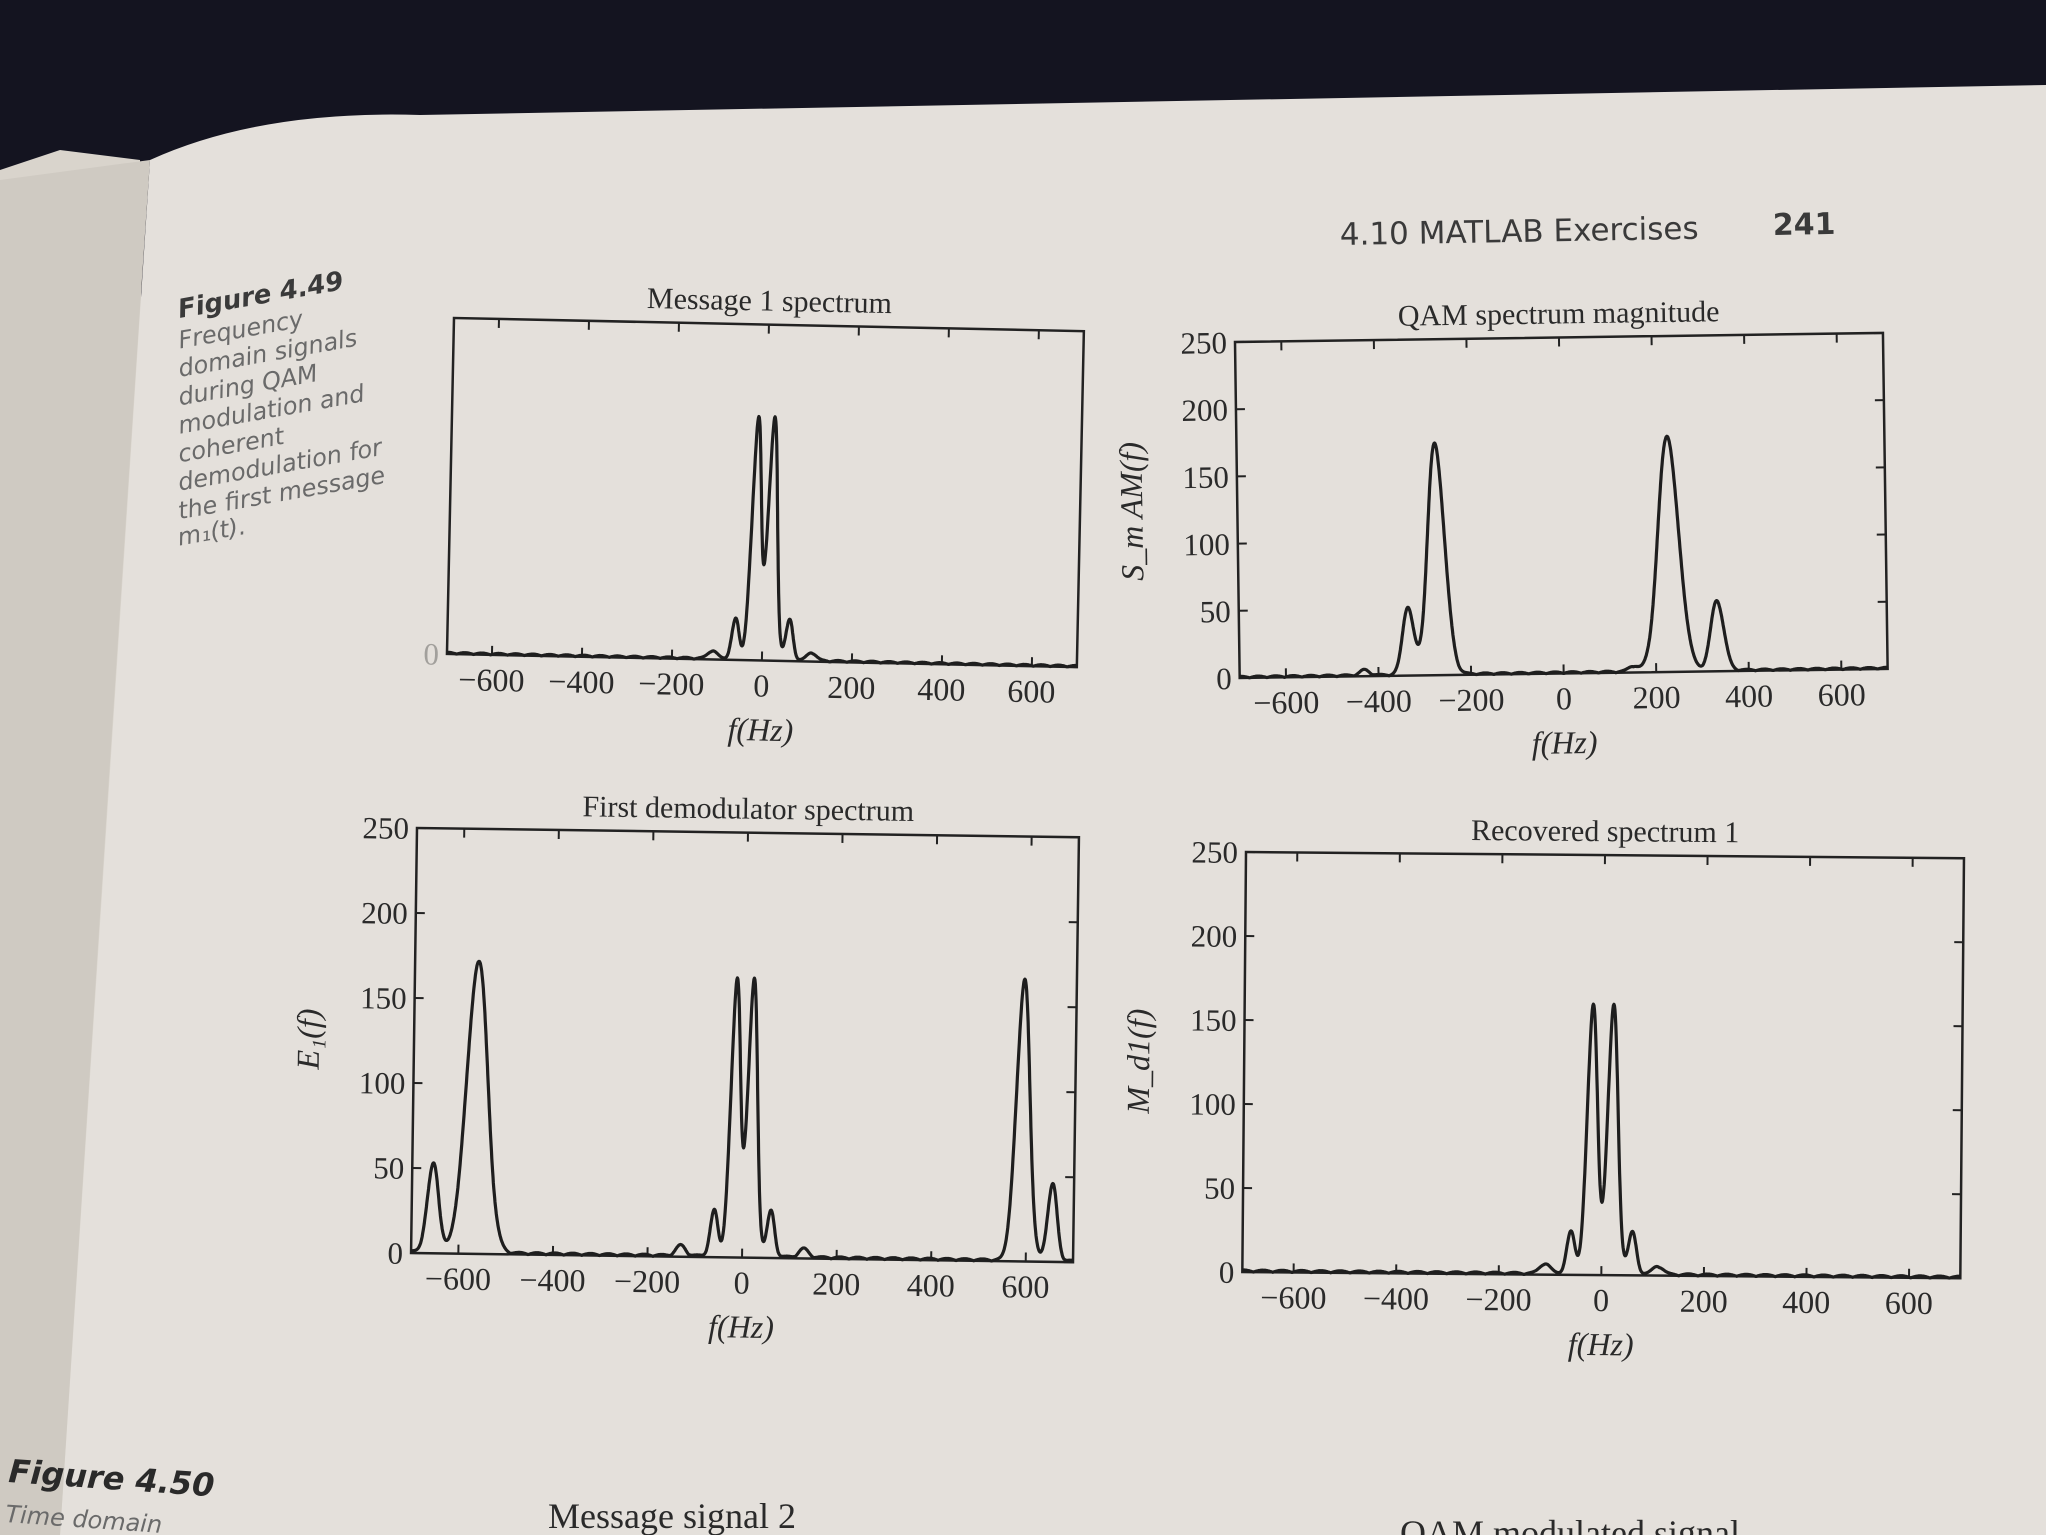  What do you see at coordinates (1559, 313) in the screenshot?
I see `chart-title: QAM spectrum magnitude` at bounding box center [1559, 313].